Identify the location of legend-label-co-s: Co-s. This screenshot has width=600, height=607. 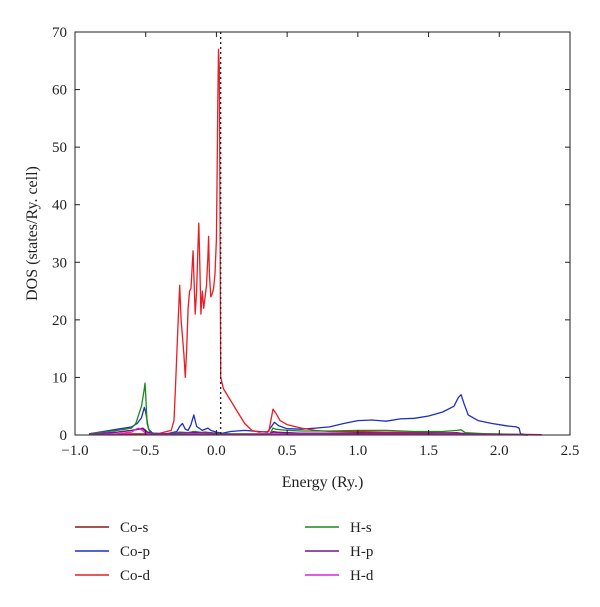
(134, 528).